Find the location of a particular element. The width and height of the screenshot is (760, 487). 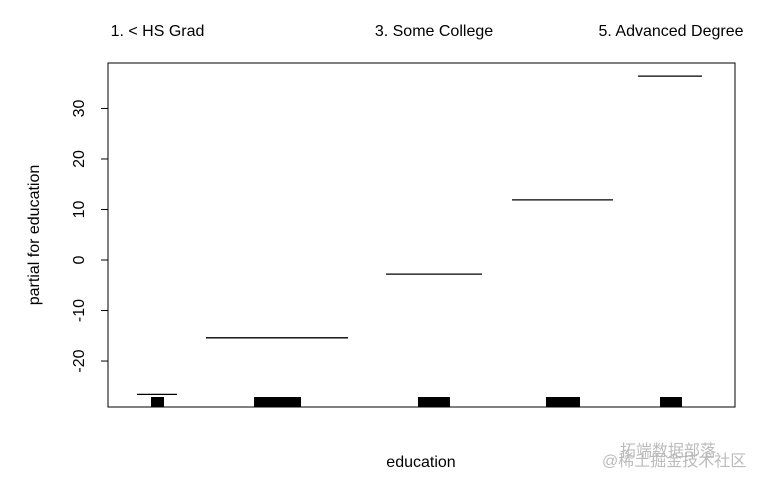

y-tick-label: 20 is located at coordinates (79, 159).